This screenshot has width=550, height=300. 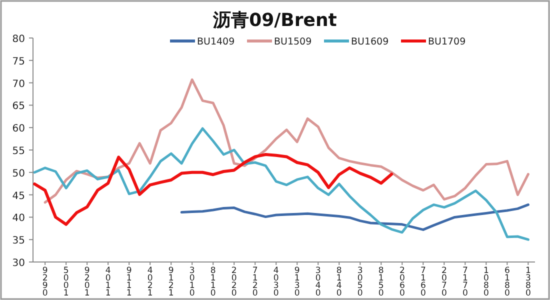 I want to click on y-tick-label: 35, so click(x=18, y=241).